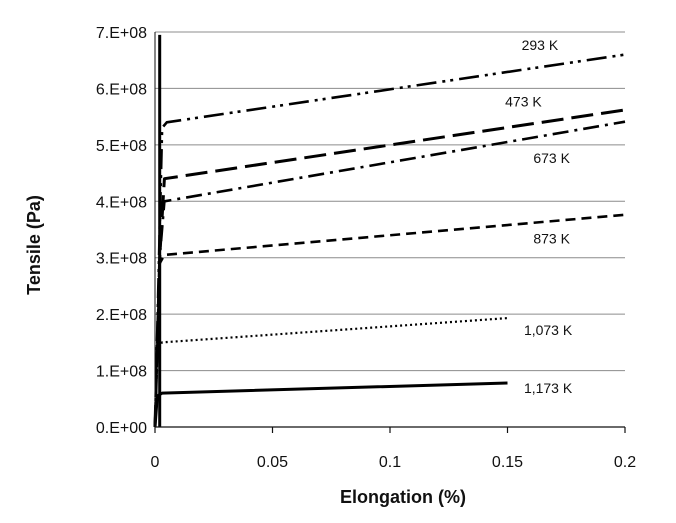  What do you see at coordinates (121, 33) in the screenshot?
I see `y-tick-label: 7.E+08` at bounding box center [121, 33].